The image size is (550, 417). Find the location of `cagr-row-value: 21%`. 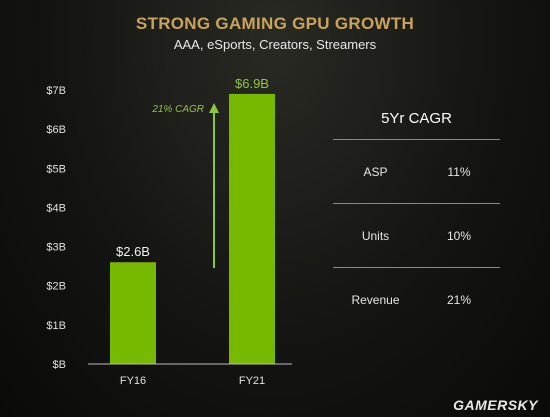

cagr-row-value: 21% is located at coordinates (459, 299).